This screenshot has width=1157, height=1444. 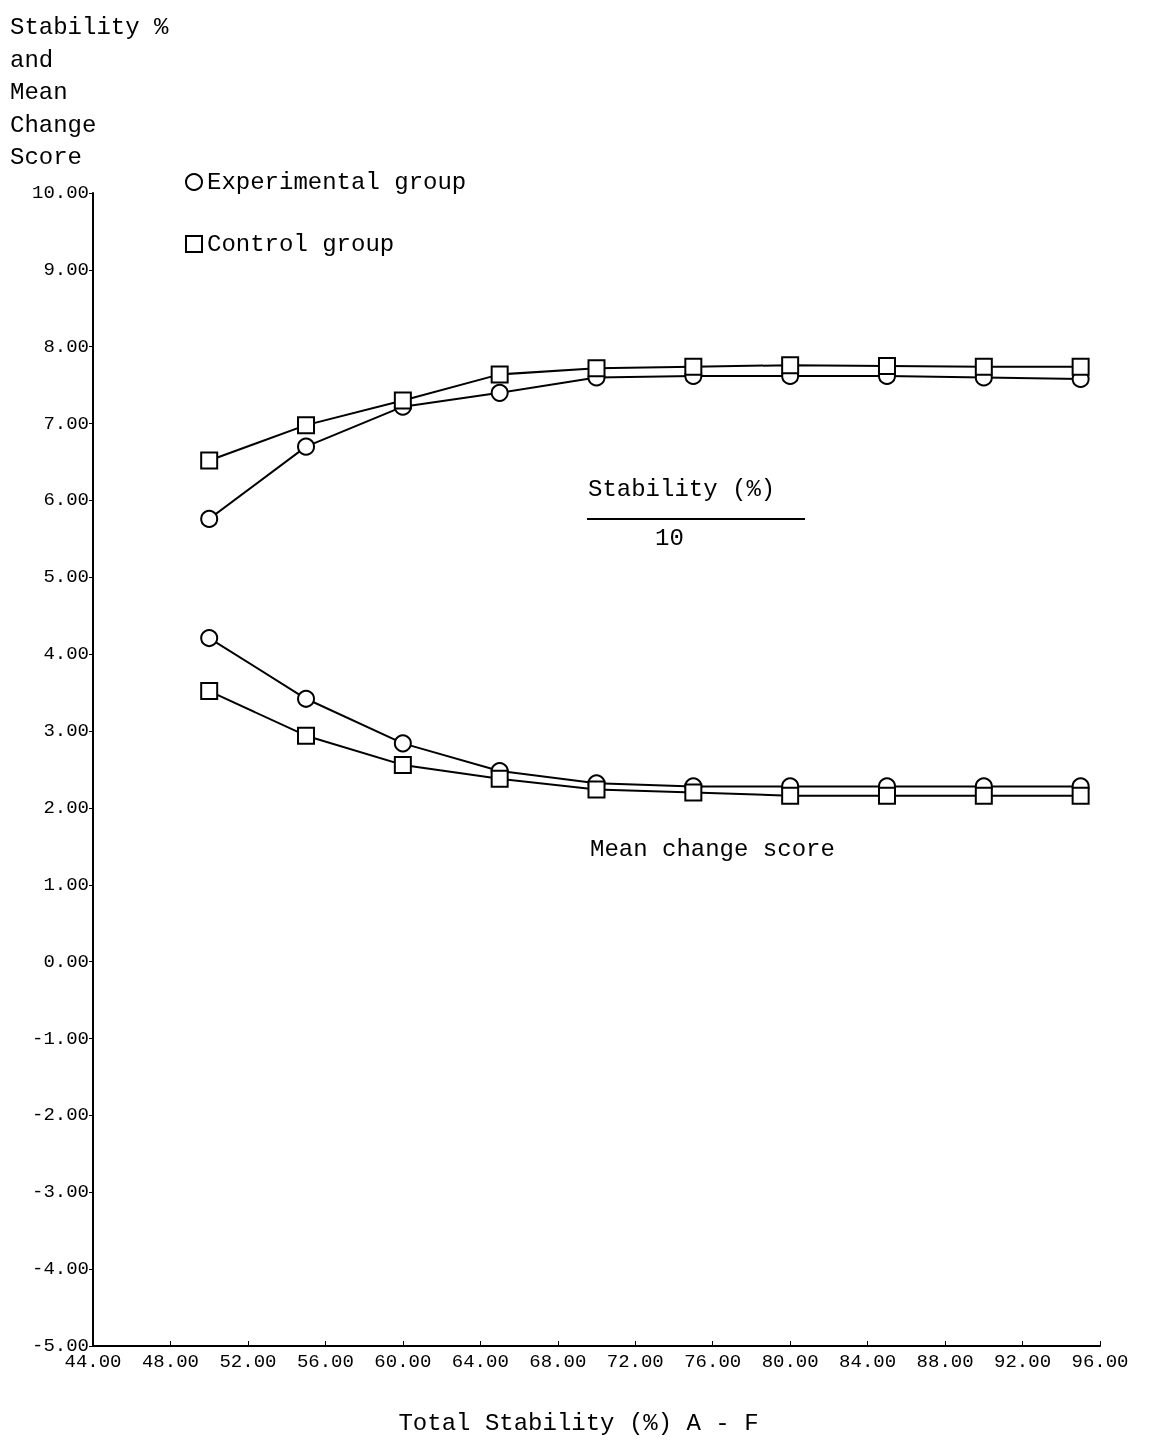 What do you see at coordinates (669, 538) in the screenshot?
I see `annotation: 10` at bounding box center [669, 538].